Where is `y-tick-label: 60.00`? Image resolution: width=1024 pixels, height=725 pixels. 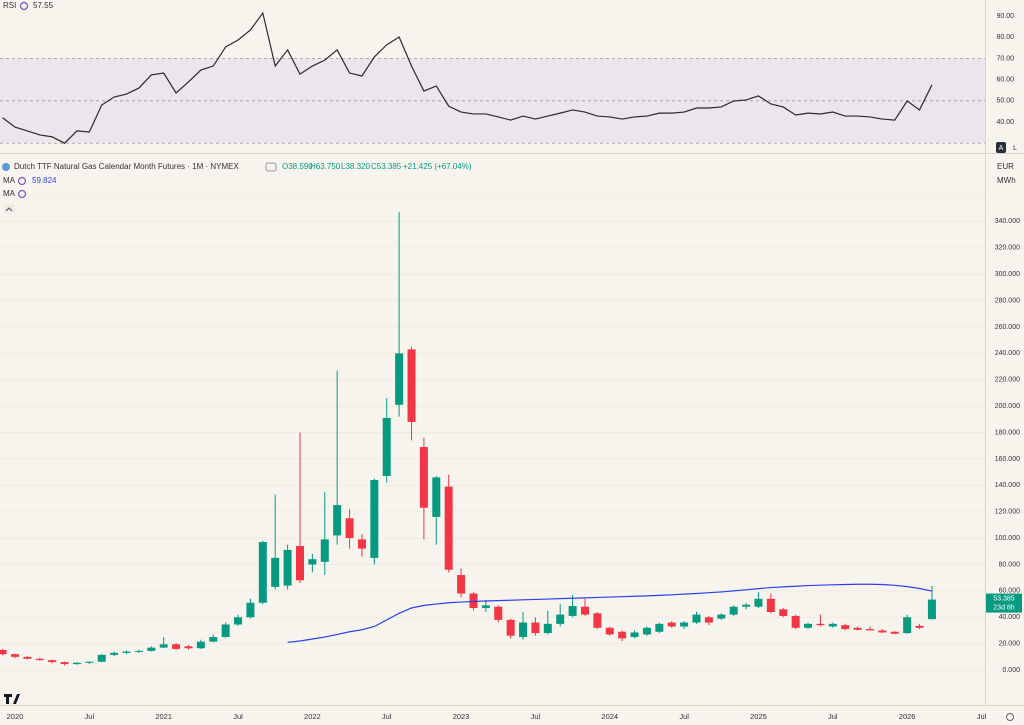
y-tick-label: 60.00 is located at coordinates (1005, 79).